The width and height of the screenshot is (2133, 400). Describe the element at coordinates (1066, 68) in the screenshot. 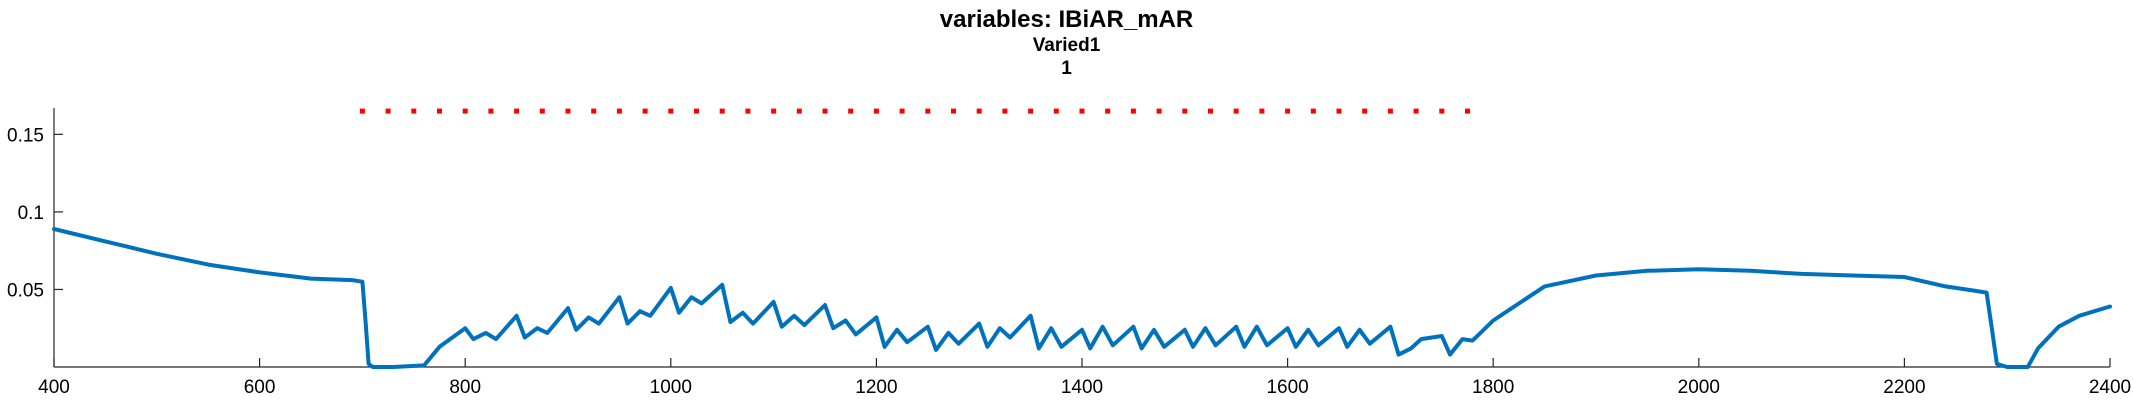

I see `chart-subtitle-2: 1` at that location.